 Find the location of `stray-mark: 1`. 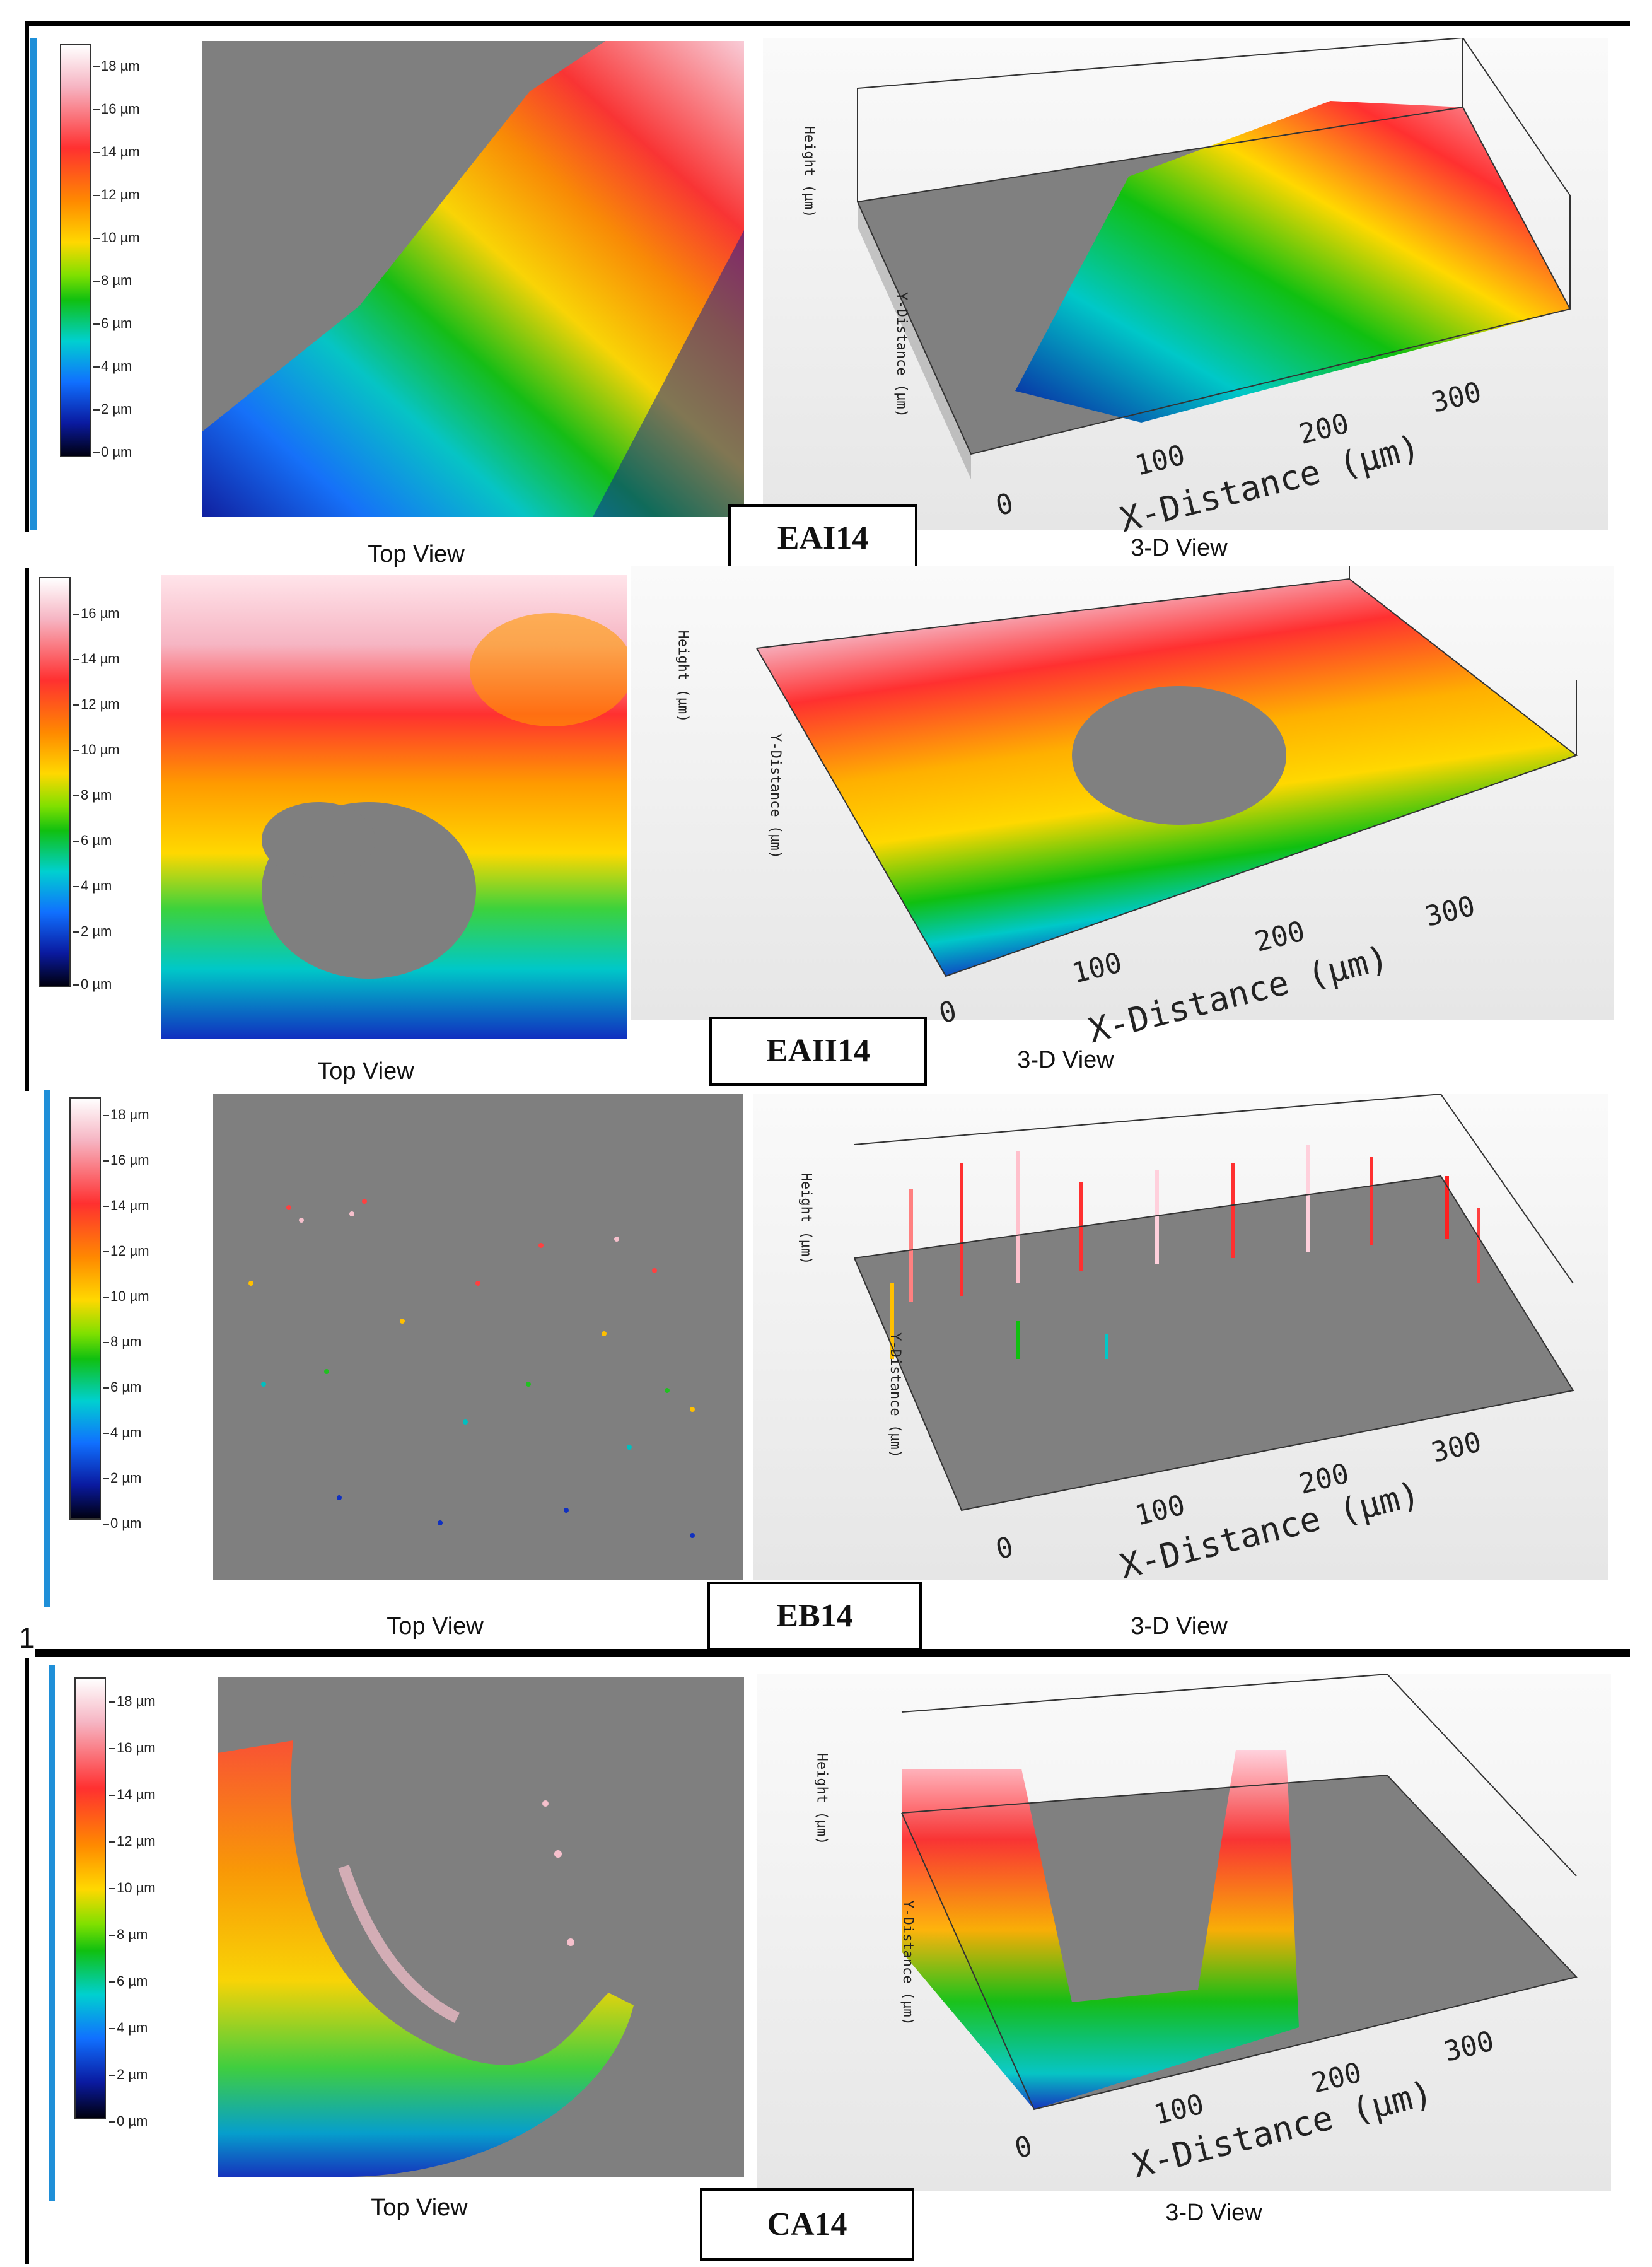

stray-mark: 1 is located at coordinates (27, 1637).